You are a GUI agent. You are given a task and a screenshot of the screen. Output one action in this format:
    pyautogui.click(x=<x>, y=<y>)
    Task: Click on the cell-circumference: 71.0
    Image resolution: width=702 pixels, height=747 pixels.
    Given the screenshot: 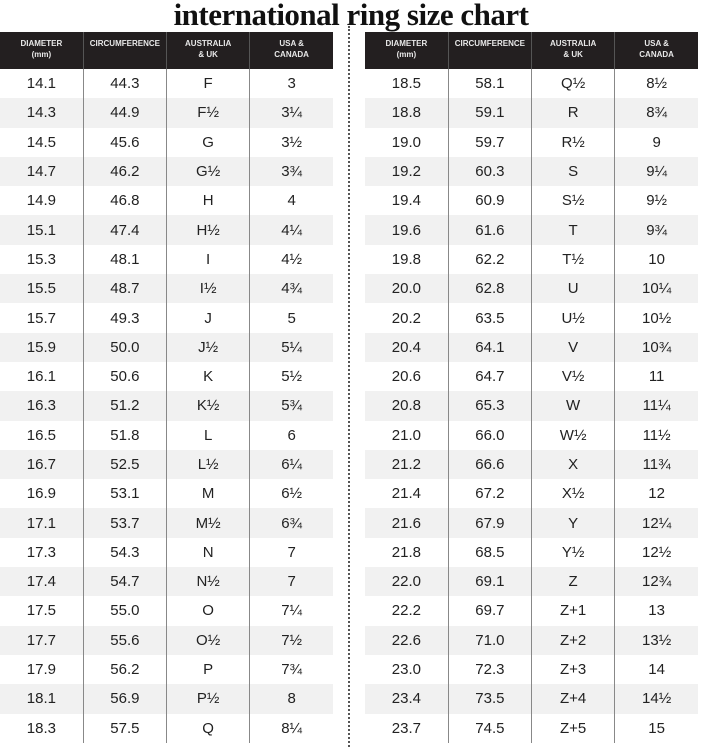 What is the action you would take?
    pyautogui.click(x=489, y=640)
    